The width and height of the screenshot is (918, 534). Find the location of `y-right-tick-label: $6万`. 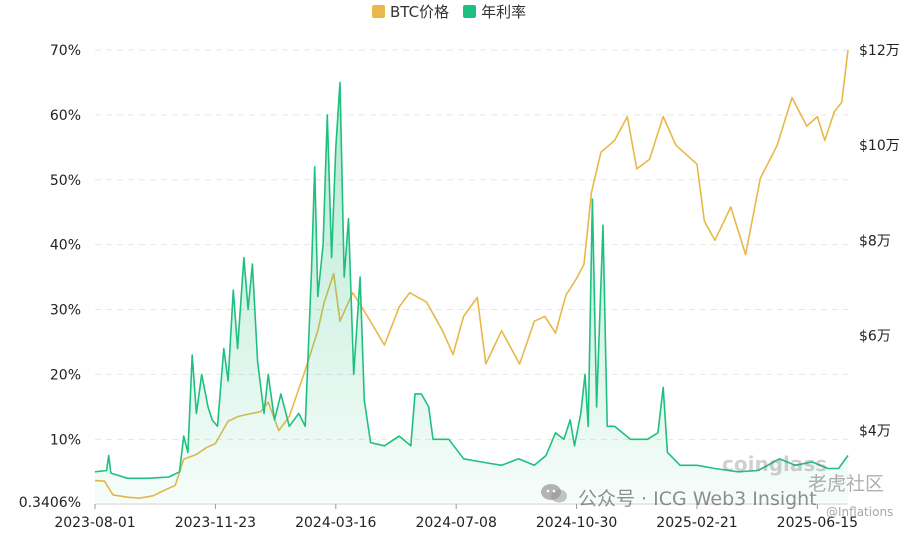

y-right-tick-label: $6万 is located at coordinates (875, 336).